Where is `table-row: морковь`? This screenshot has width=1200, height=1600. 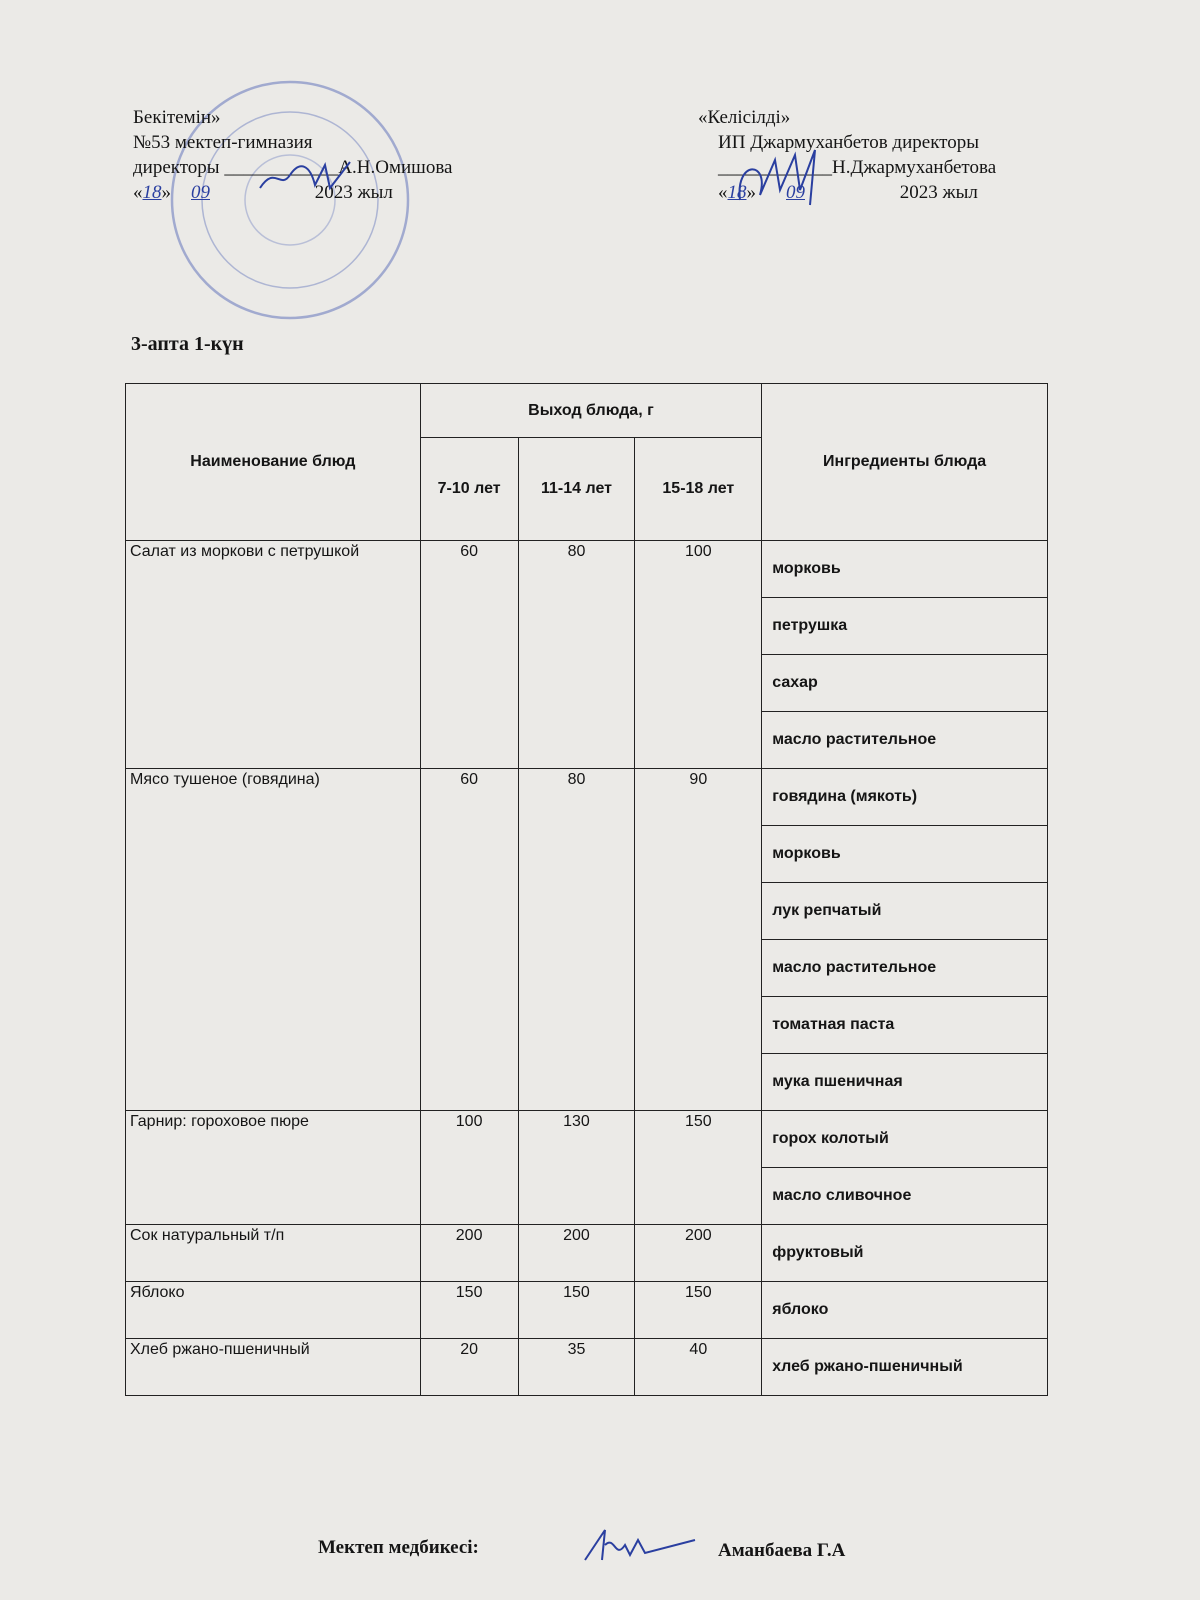 table-row: морковь is located at coordinates (587, 854).